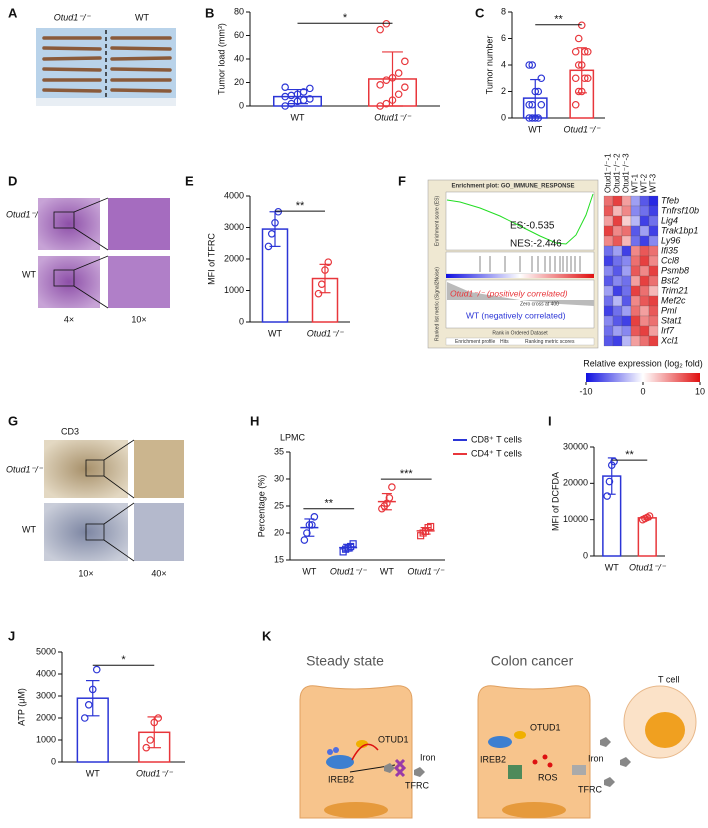 The height and width of the screenshot is (828, 708). Describe the element at coordinates (496, 453) in the screenshot. I see `legend-entry: CD4⁺ T cells` at that location.